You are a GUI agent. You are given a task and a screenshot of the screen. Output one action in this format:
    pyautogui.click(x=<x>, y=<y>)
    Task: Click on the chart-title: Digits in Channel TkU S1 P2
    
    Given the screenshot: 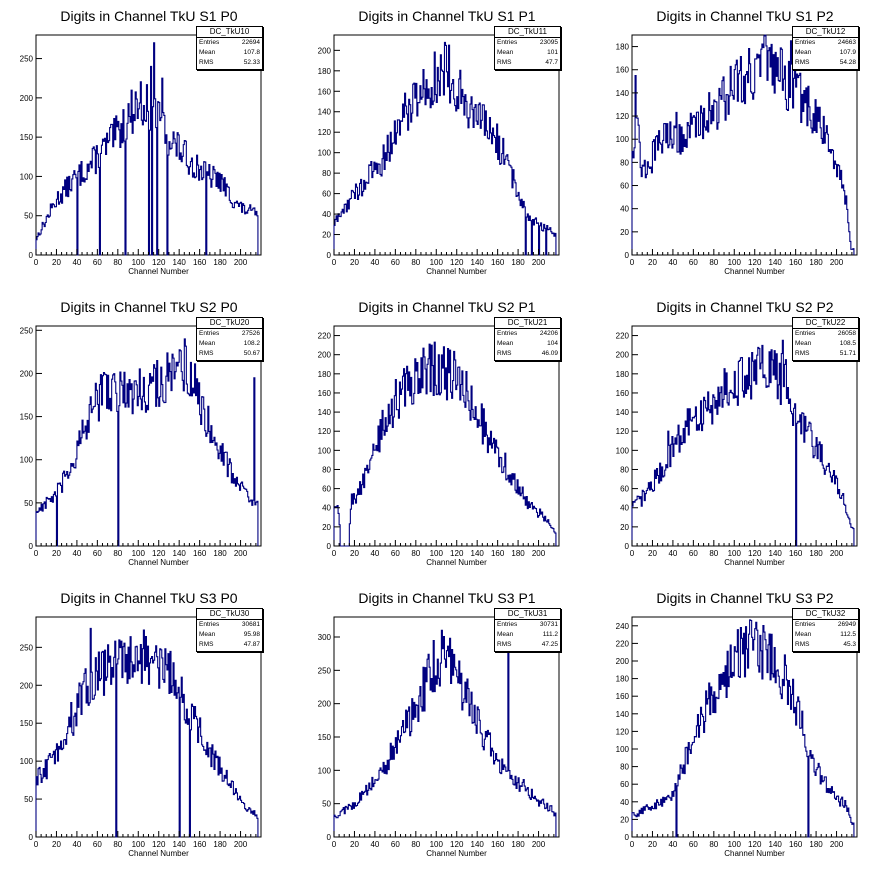 What is the action you would take?
    pyautogui.click(x=745, y=16)
    